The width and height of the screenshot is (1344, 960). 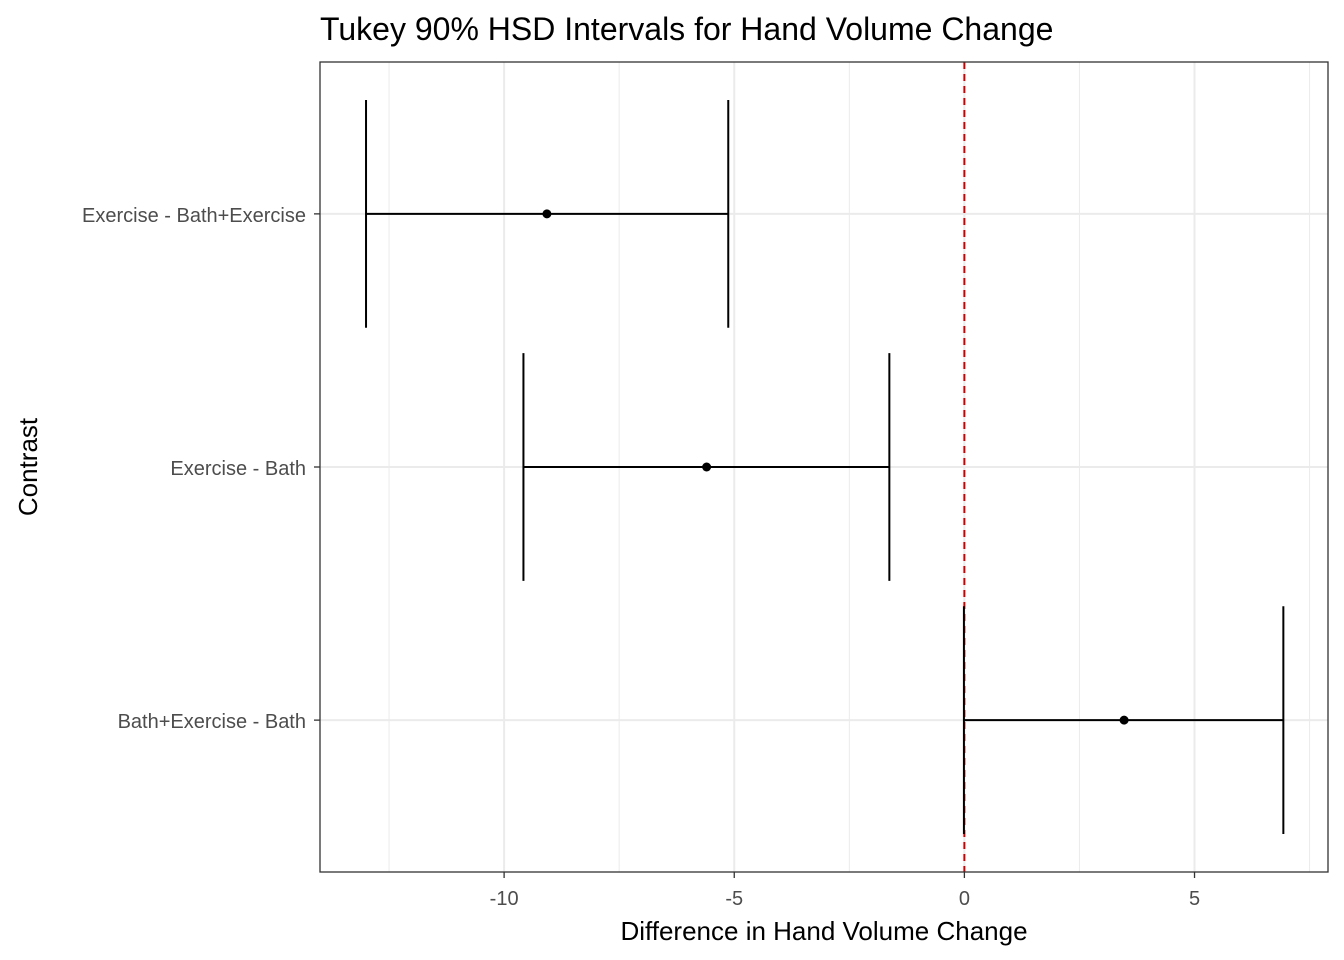 I want to click on x-tick-label: -10, so click(x=504, y=899).